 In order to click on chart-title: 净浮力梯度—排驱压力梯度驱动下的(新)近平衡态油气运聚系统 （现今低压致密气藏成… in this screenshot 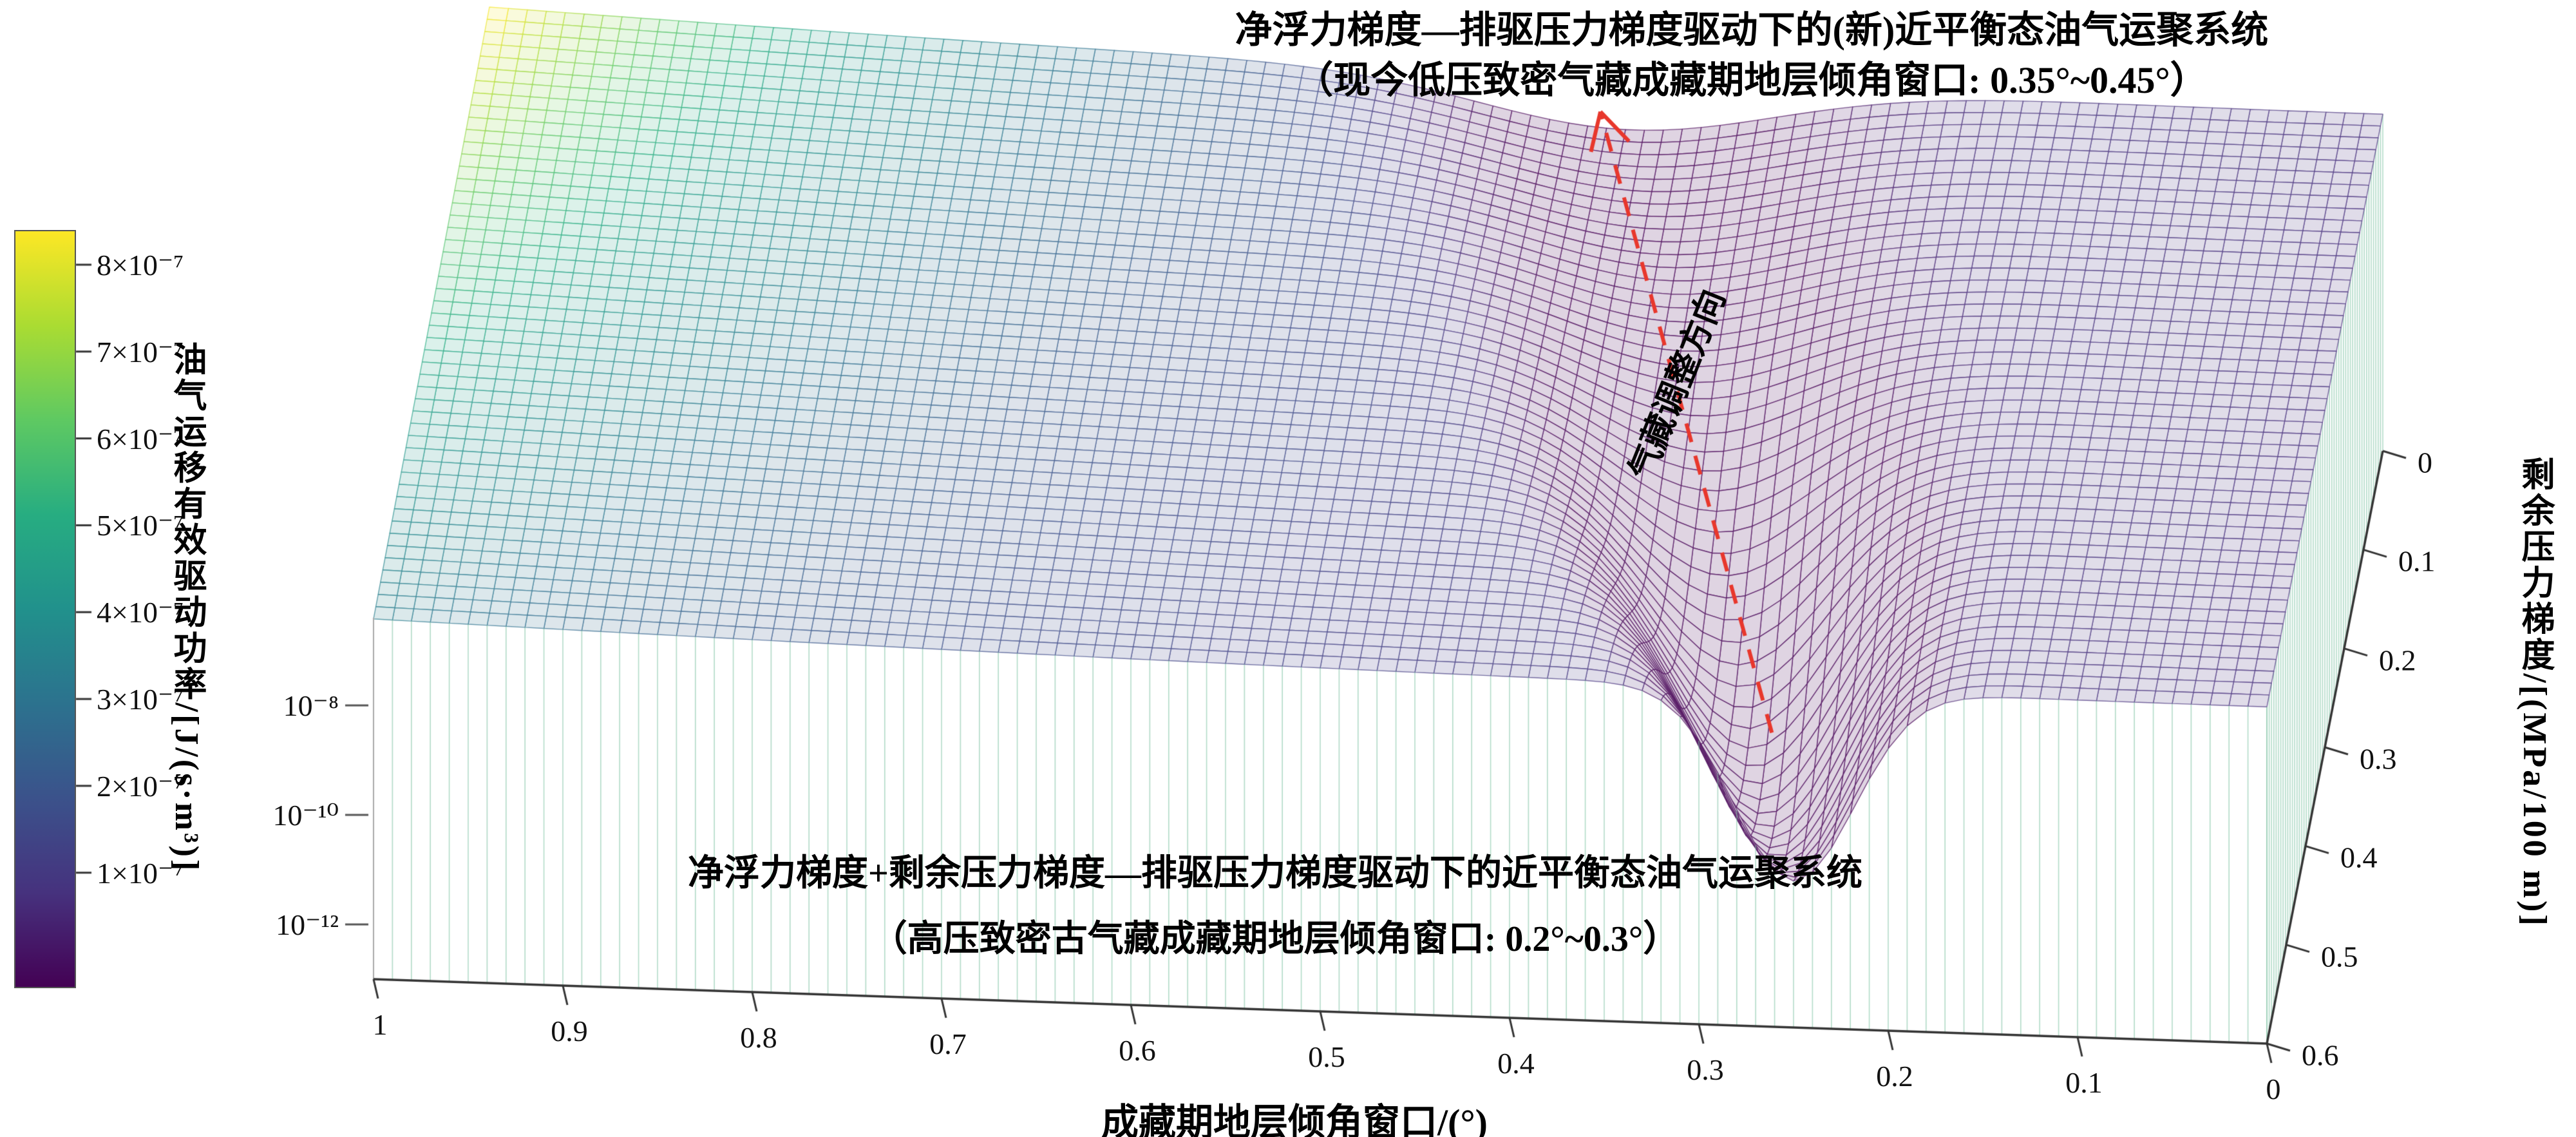, I will do `click(1752, 55)`.